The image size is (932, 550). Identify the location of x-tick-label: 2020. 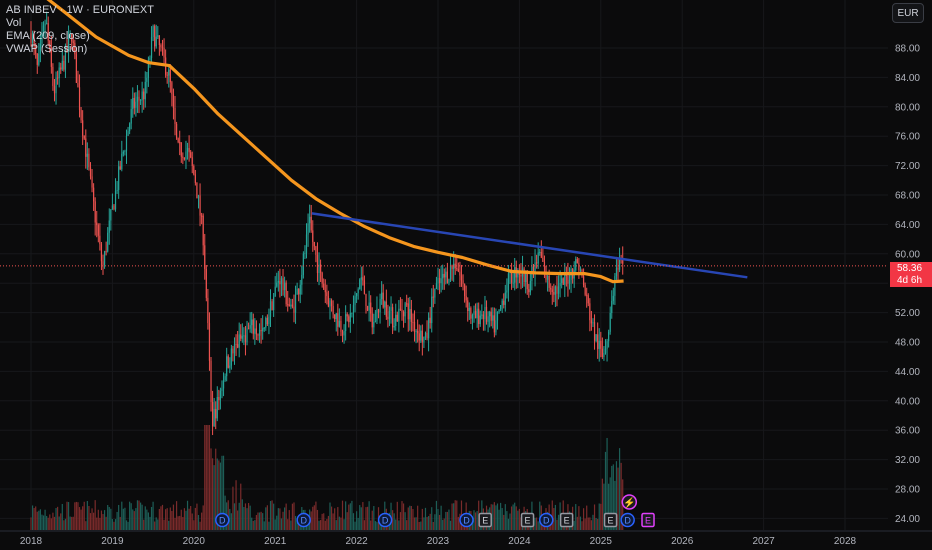
(194, 541).